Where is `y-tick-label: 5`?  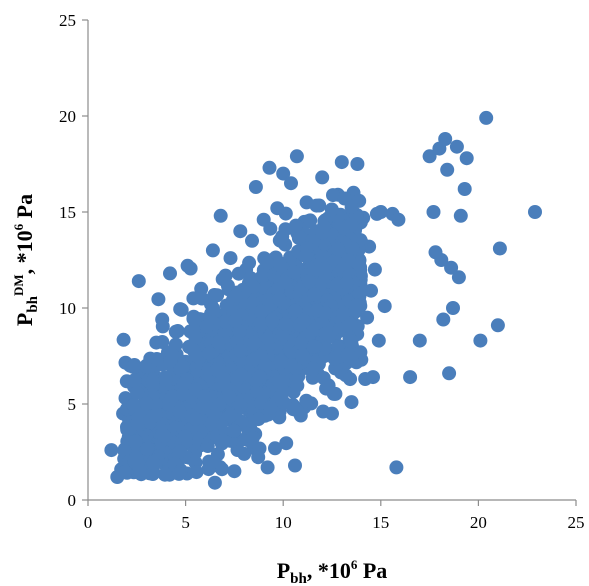
y-tick-label: 5 is located at coordinates (72, 404).